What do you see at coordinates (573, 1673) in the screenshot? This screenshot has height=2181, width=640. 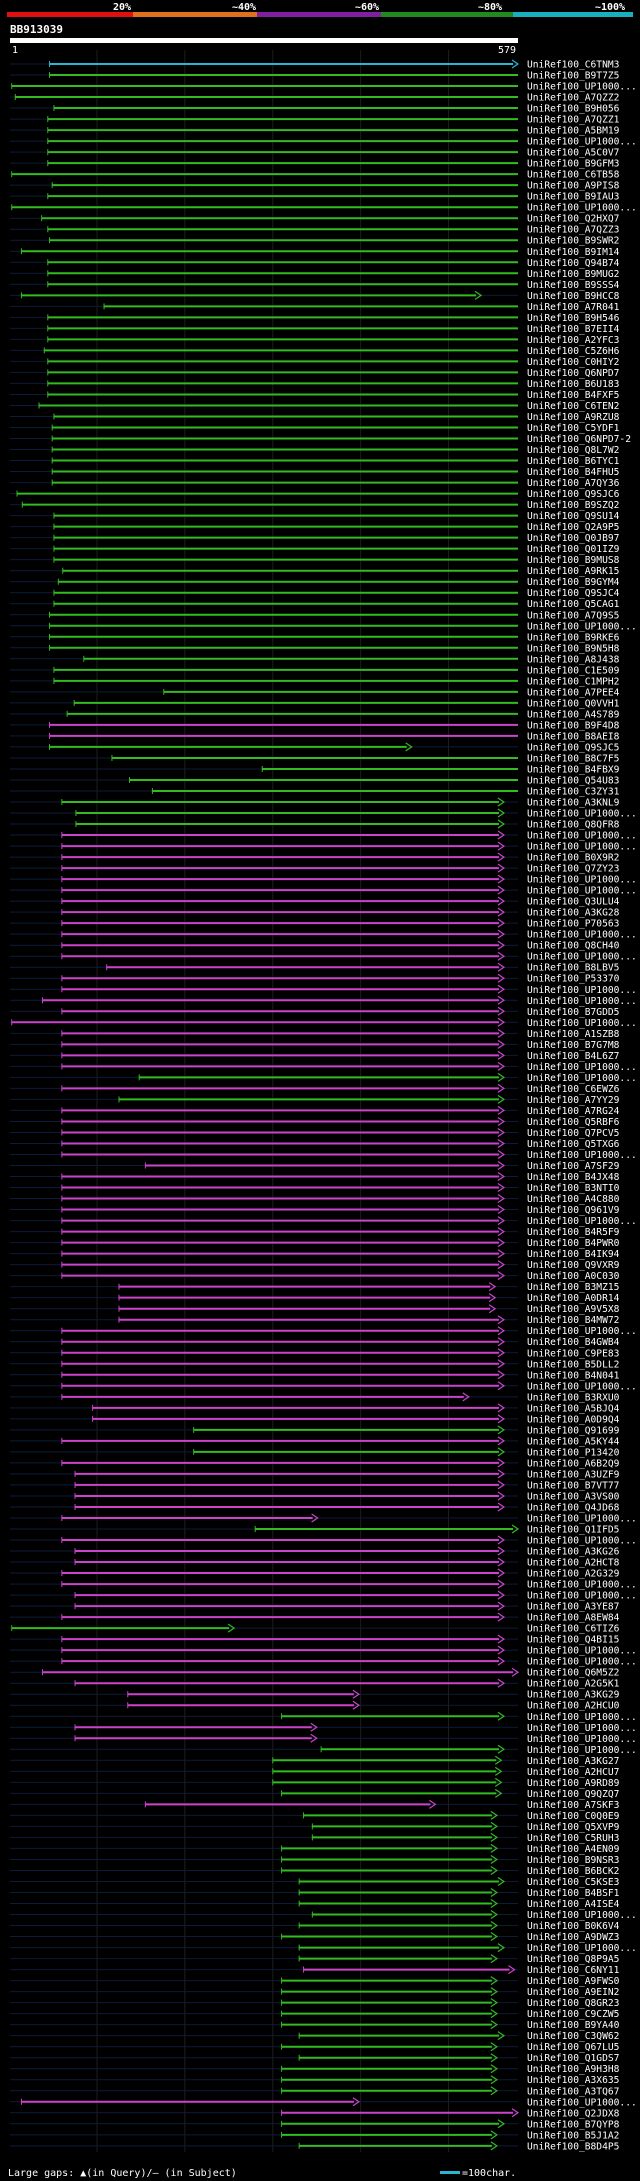 I see `hit-label: UniRef100_Q6M5Z2` at bounding box center [573, 1673].